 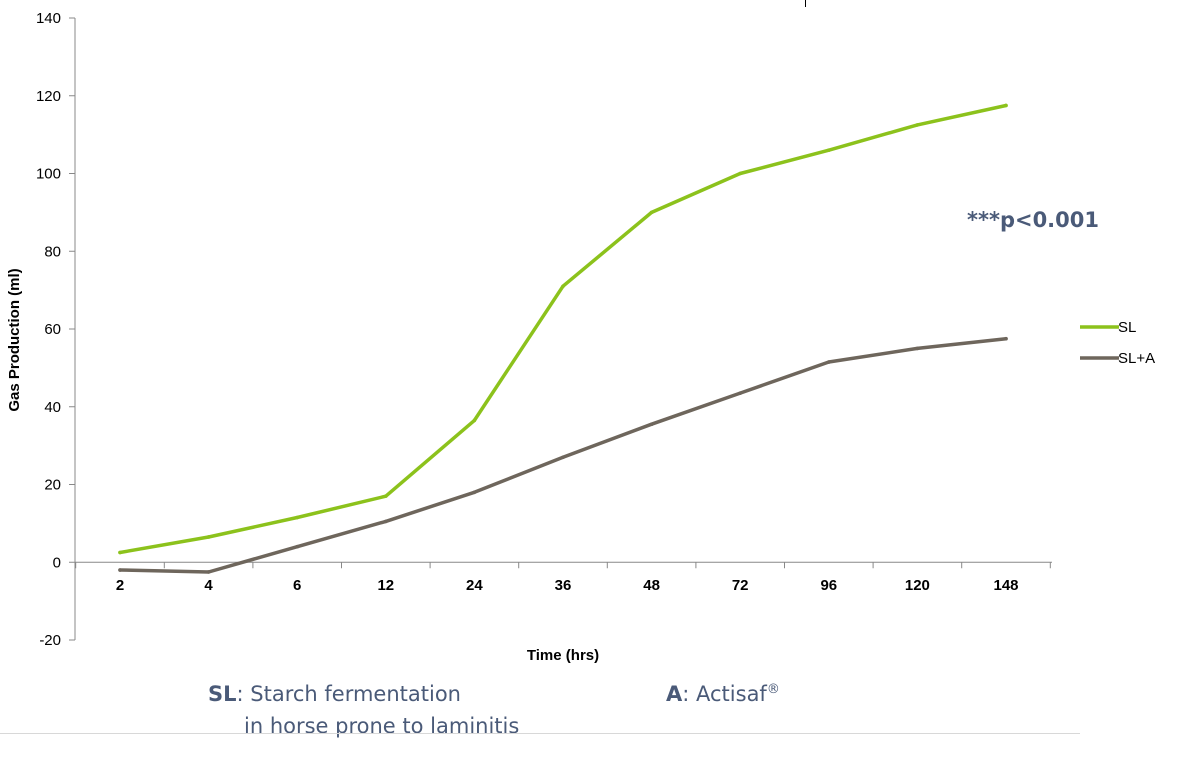 What do you see at coordinates (222, 694) in the screenshot?
I see `sl-abbreviation: SL` at bounding box center [222, 694].